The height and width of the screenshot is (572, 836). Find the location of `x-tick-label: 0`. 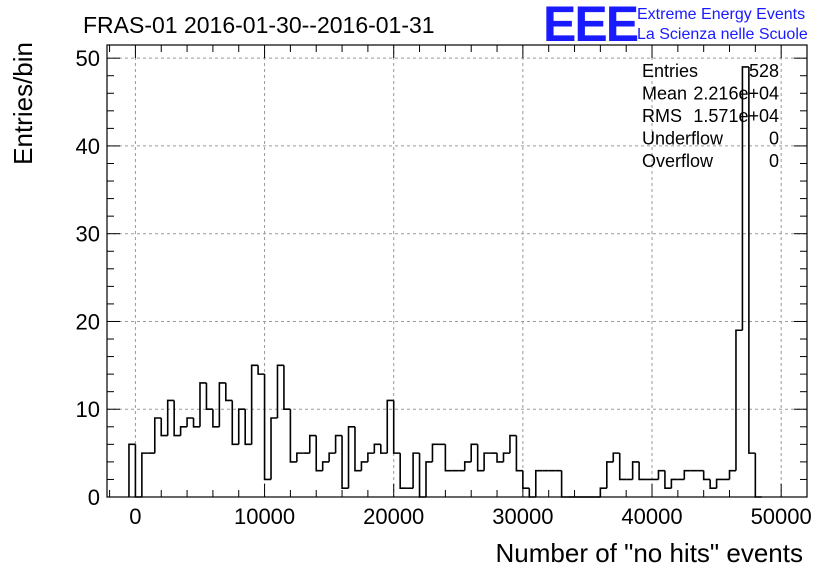

x-tick-label: 0 is located at coordinates (135, 516).